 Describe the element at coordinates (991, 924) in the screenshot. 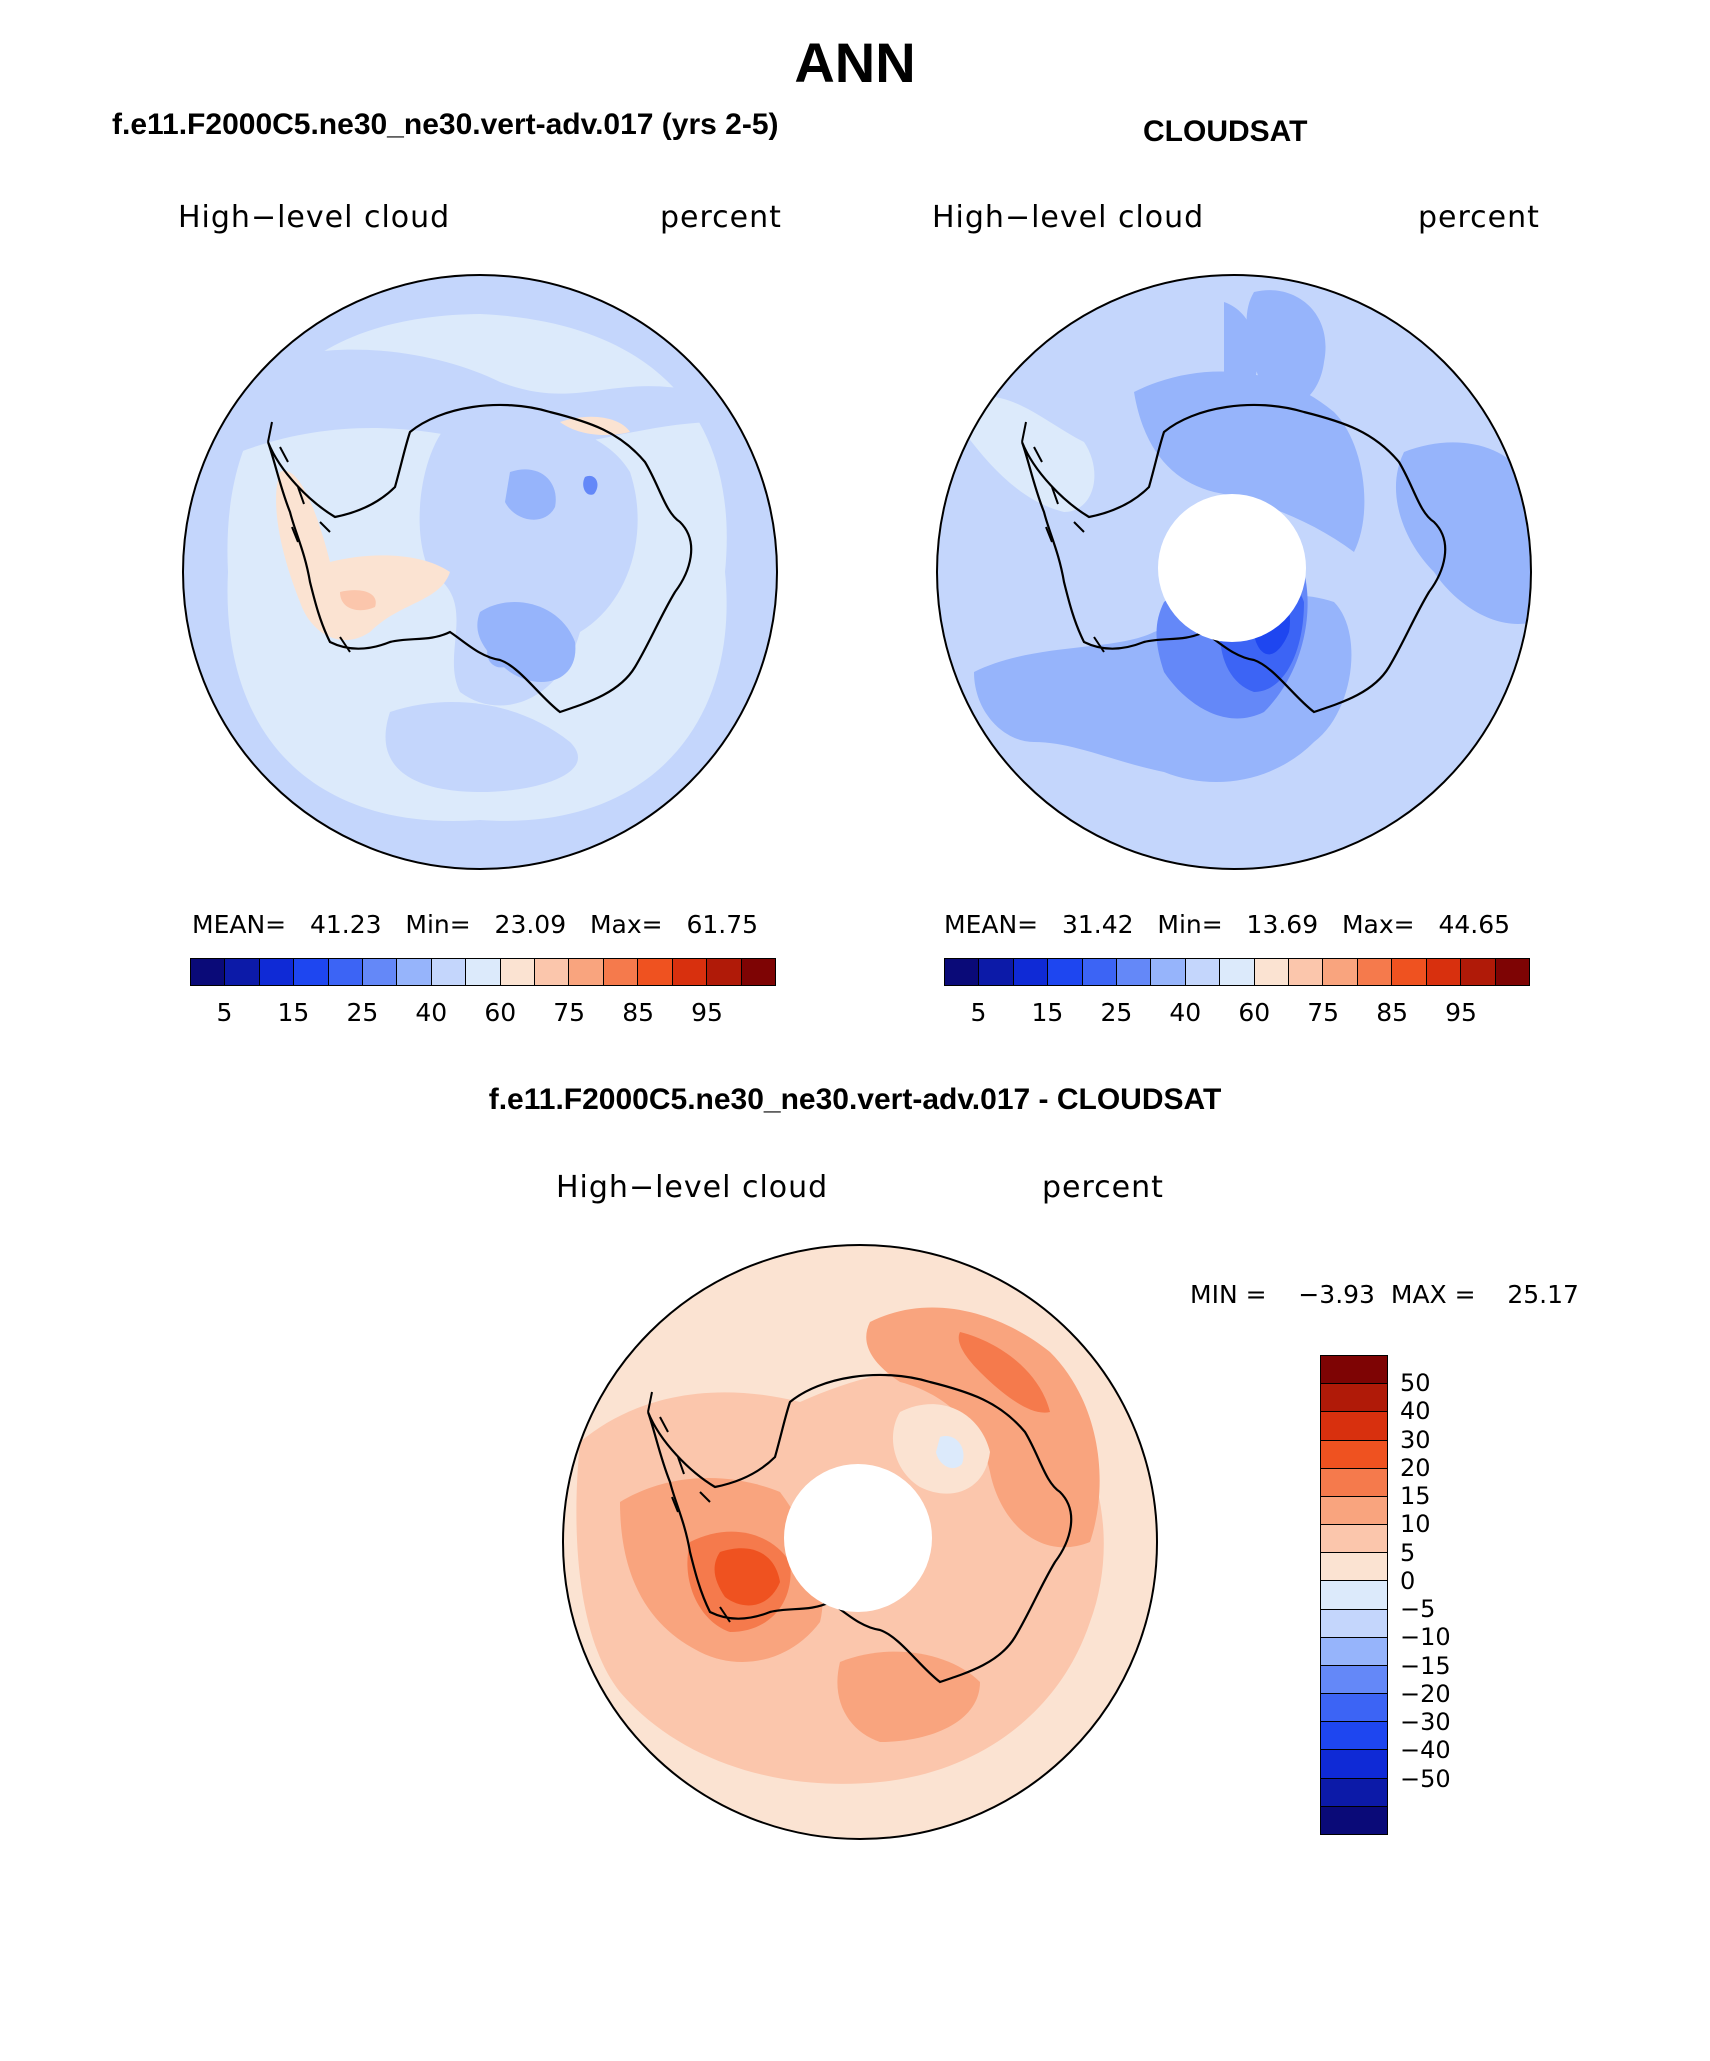

I see `mean-label: MEAN=` at that location.